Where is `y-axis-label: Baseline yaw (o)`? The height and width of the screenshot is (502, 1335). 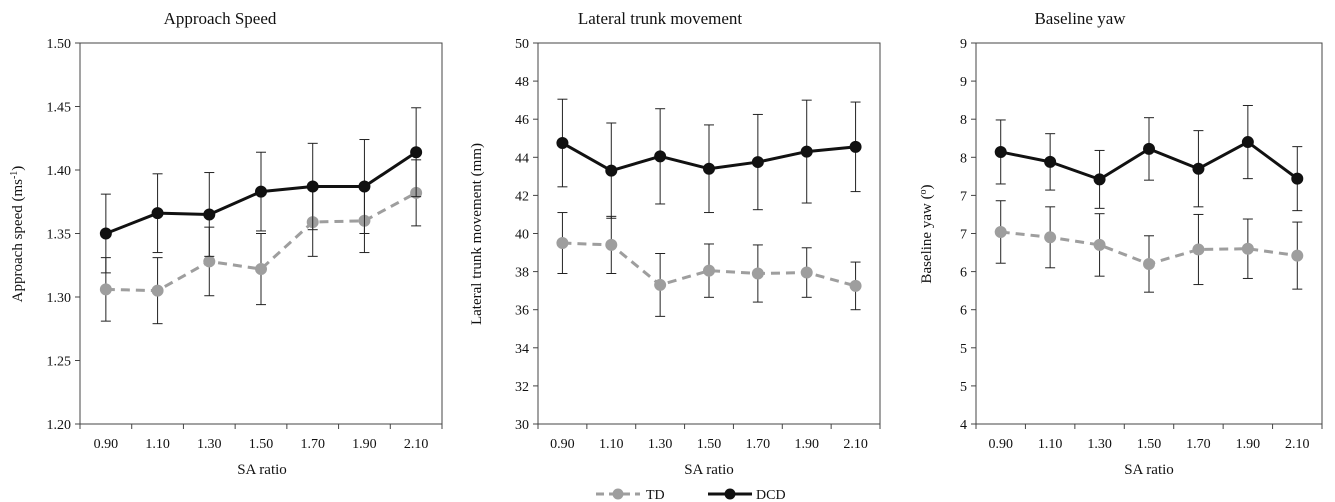 y-axis-label: Baseline yaw (o) is located at coordinates (927, 233).